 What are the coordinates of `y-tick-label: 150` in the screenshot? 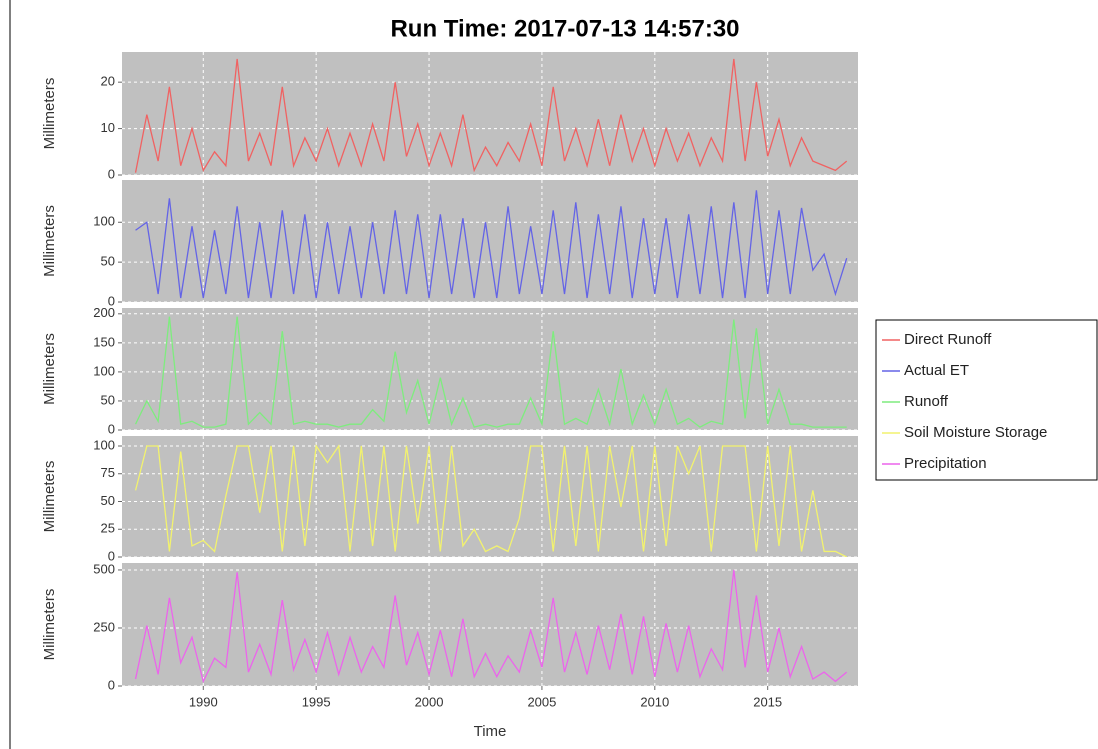 It's located at (104, 341).